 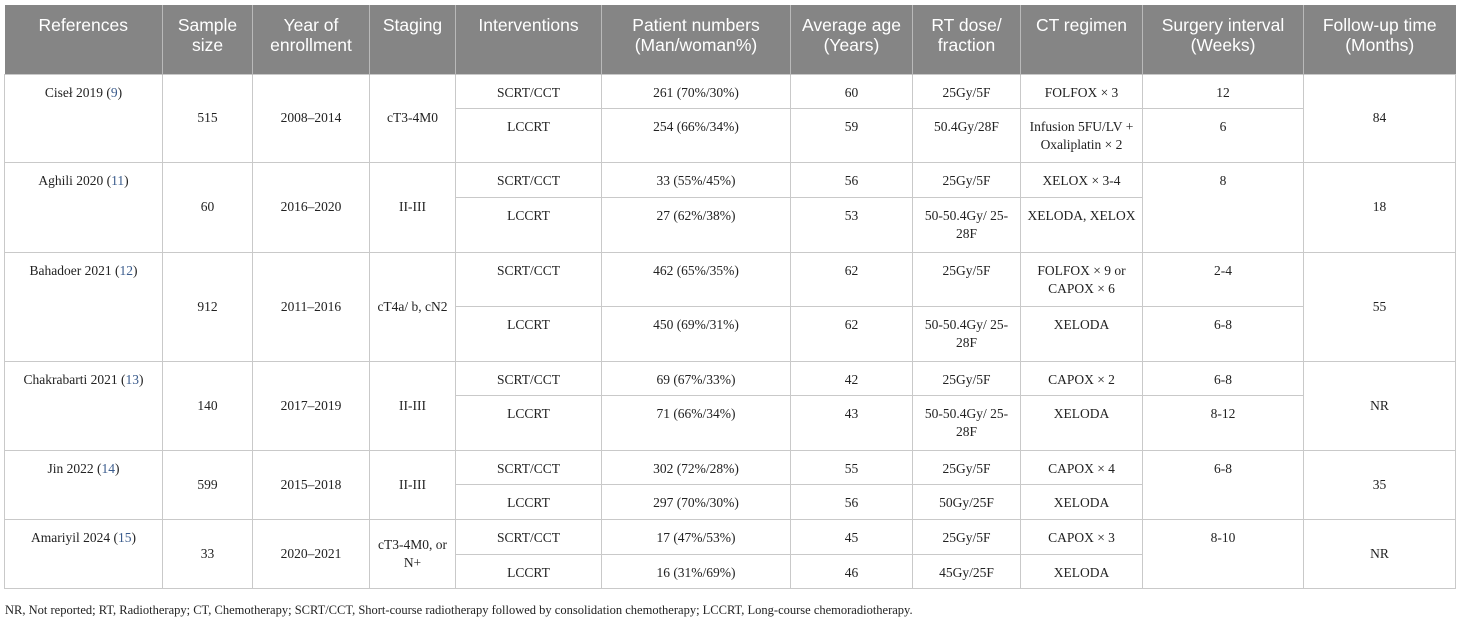 I want to click on regimen-cell: CAPOX × 2, so click(x=1081, y=378).